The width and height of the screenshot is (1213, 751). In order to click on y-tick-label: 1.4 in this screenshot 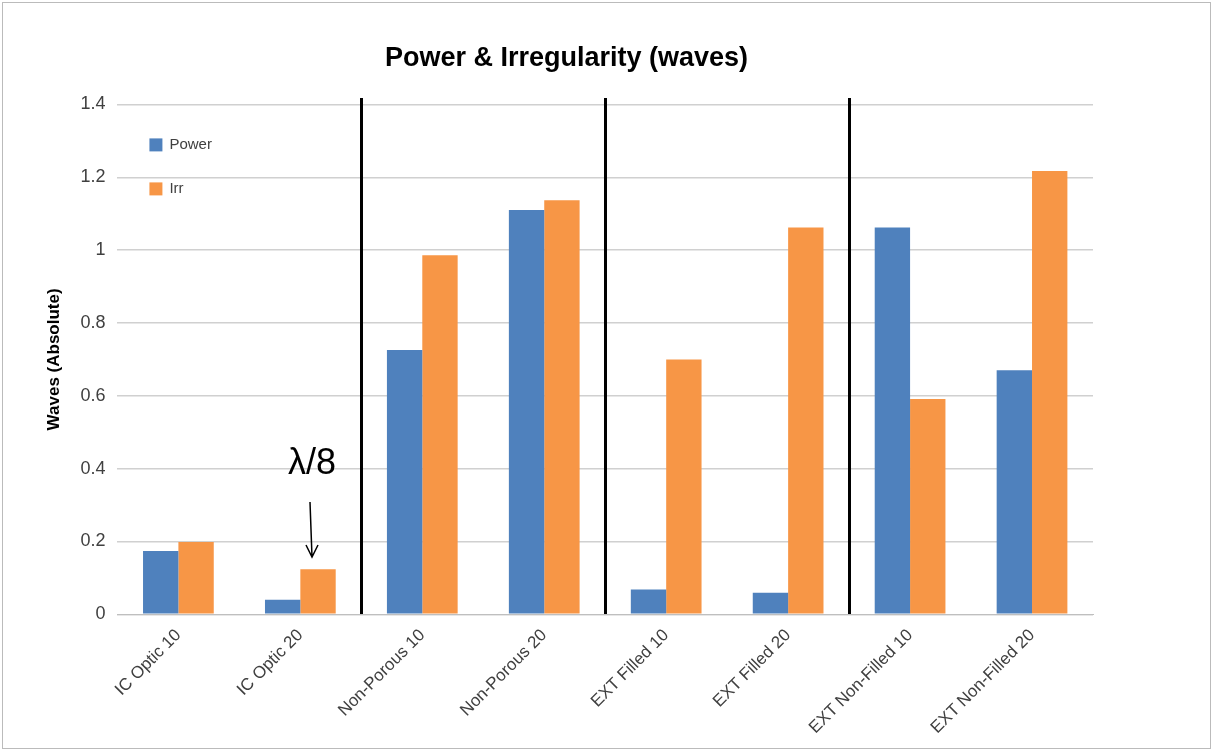, I will do `click(93, 103)`.